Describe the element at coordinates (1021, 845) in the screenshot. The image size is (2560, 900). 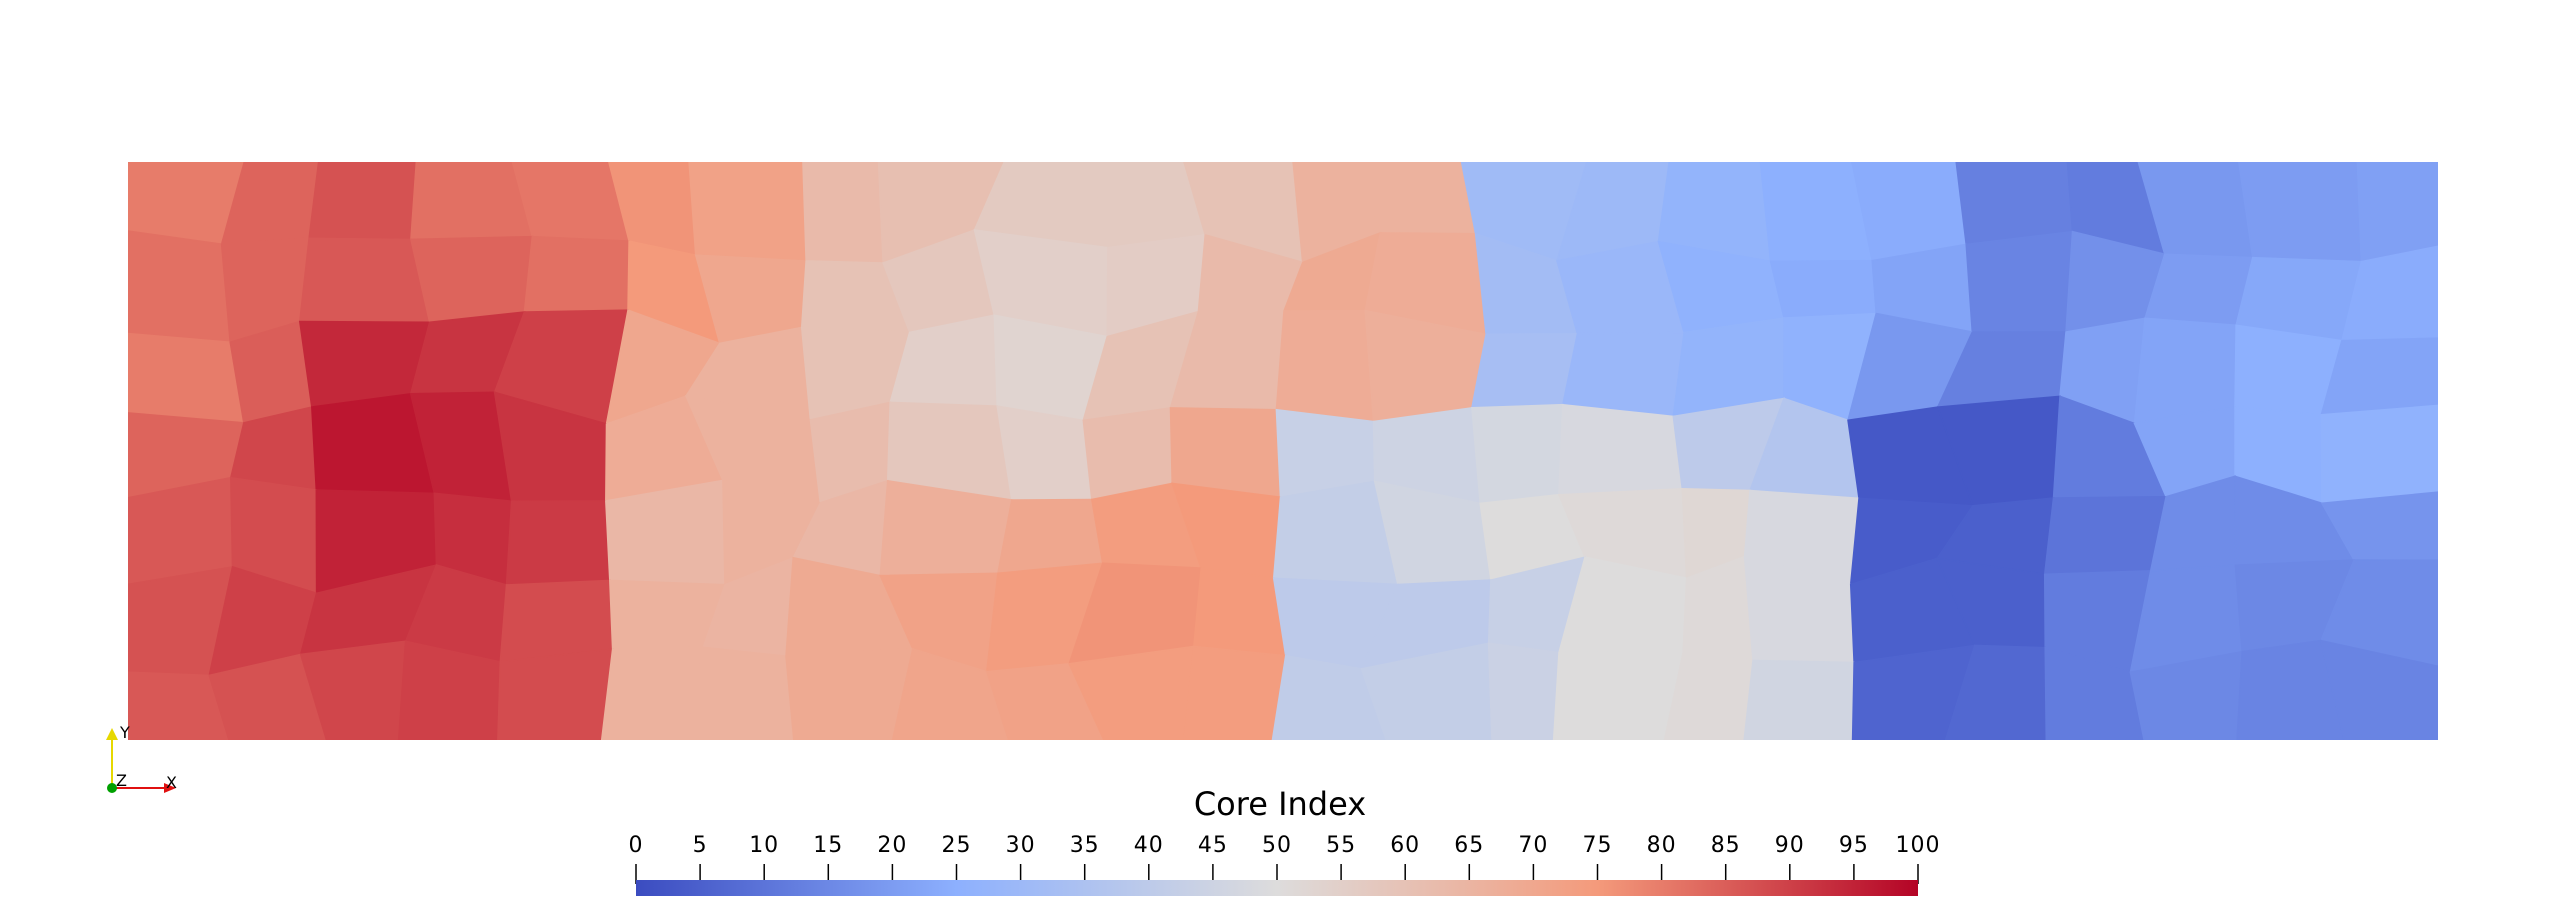
I see `scalar-bar-tick-label: 30` at that location.